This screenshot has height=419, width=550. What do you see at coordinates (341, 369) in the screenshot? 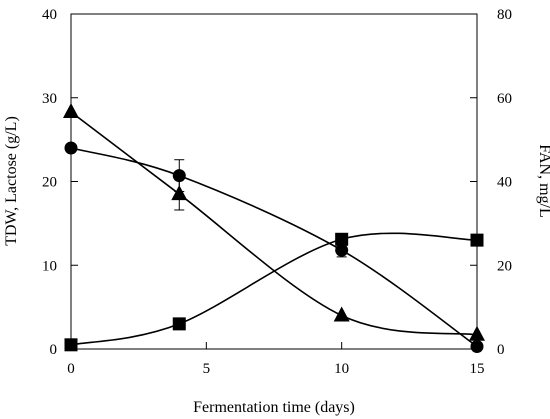
I see `x-tick-label: 10` at bounding box center [341, 369].